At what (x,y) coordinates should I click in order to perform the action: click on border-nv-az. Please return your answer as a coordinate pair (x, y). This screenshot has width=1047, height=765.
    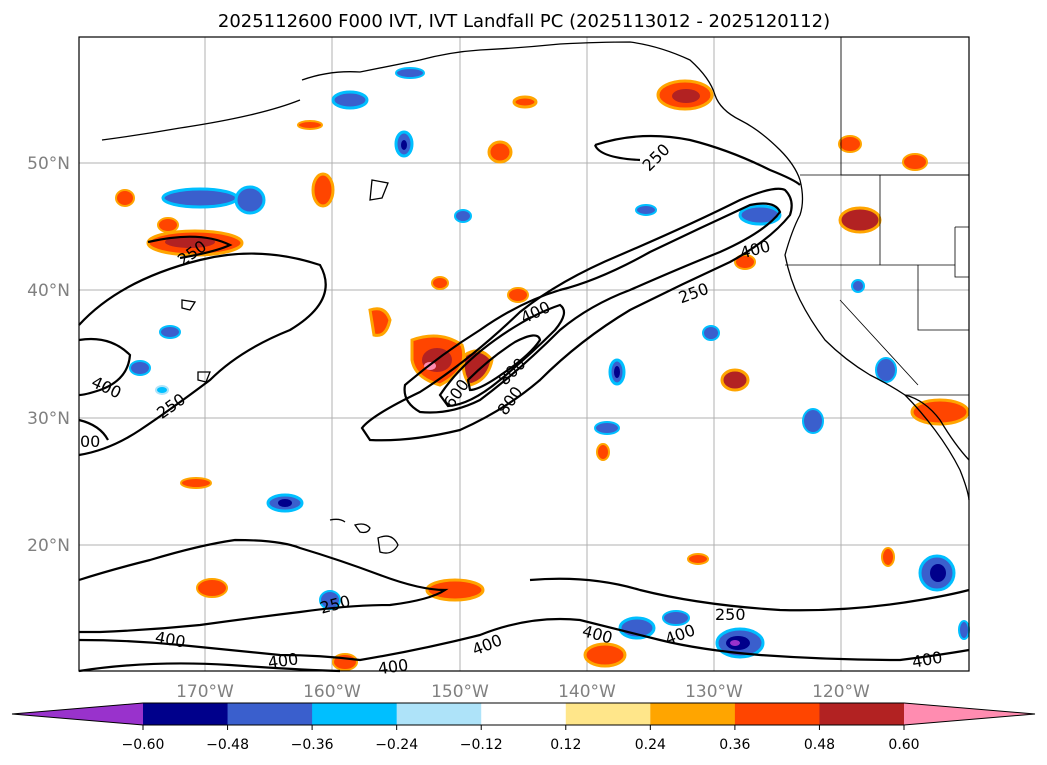
    Looking at the image, I should click on (943, 298).